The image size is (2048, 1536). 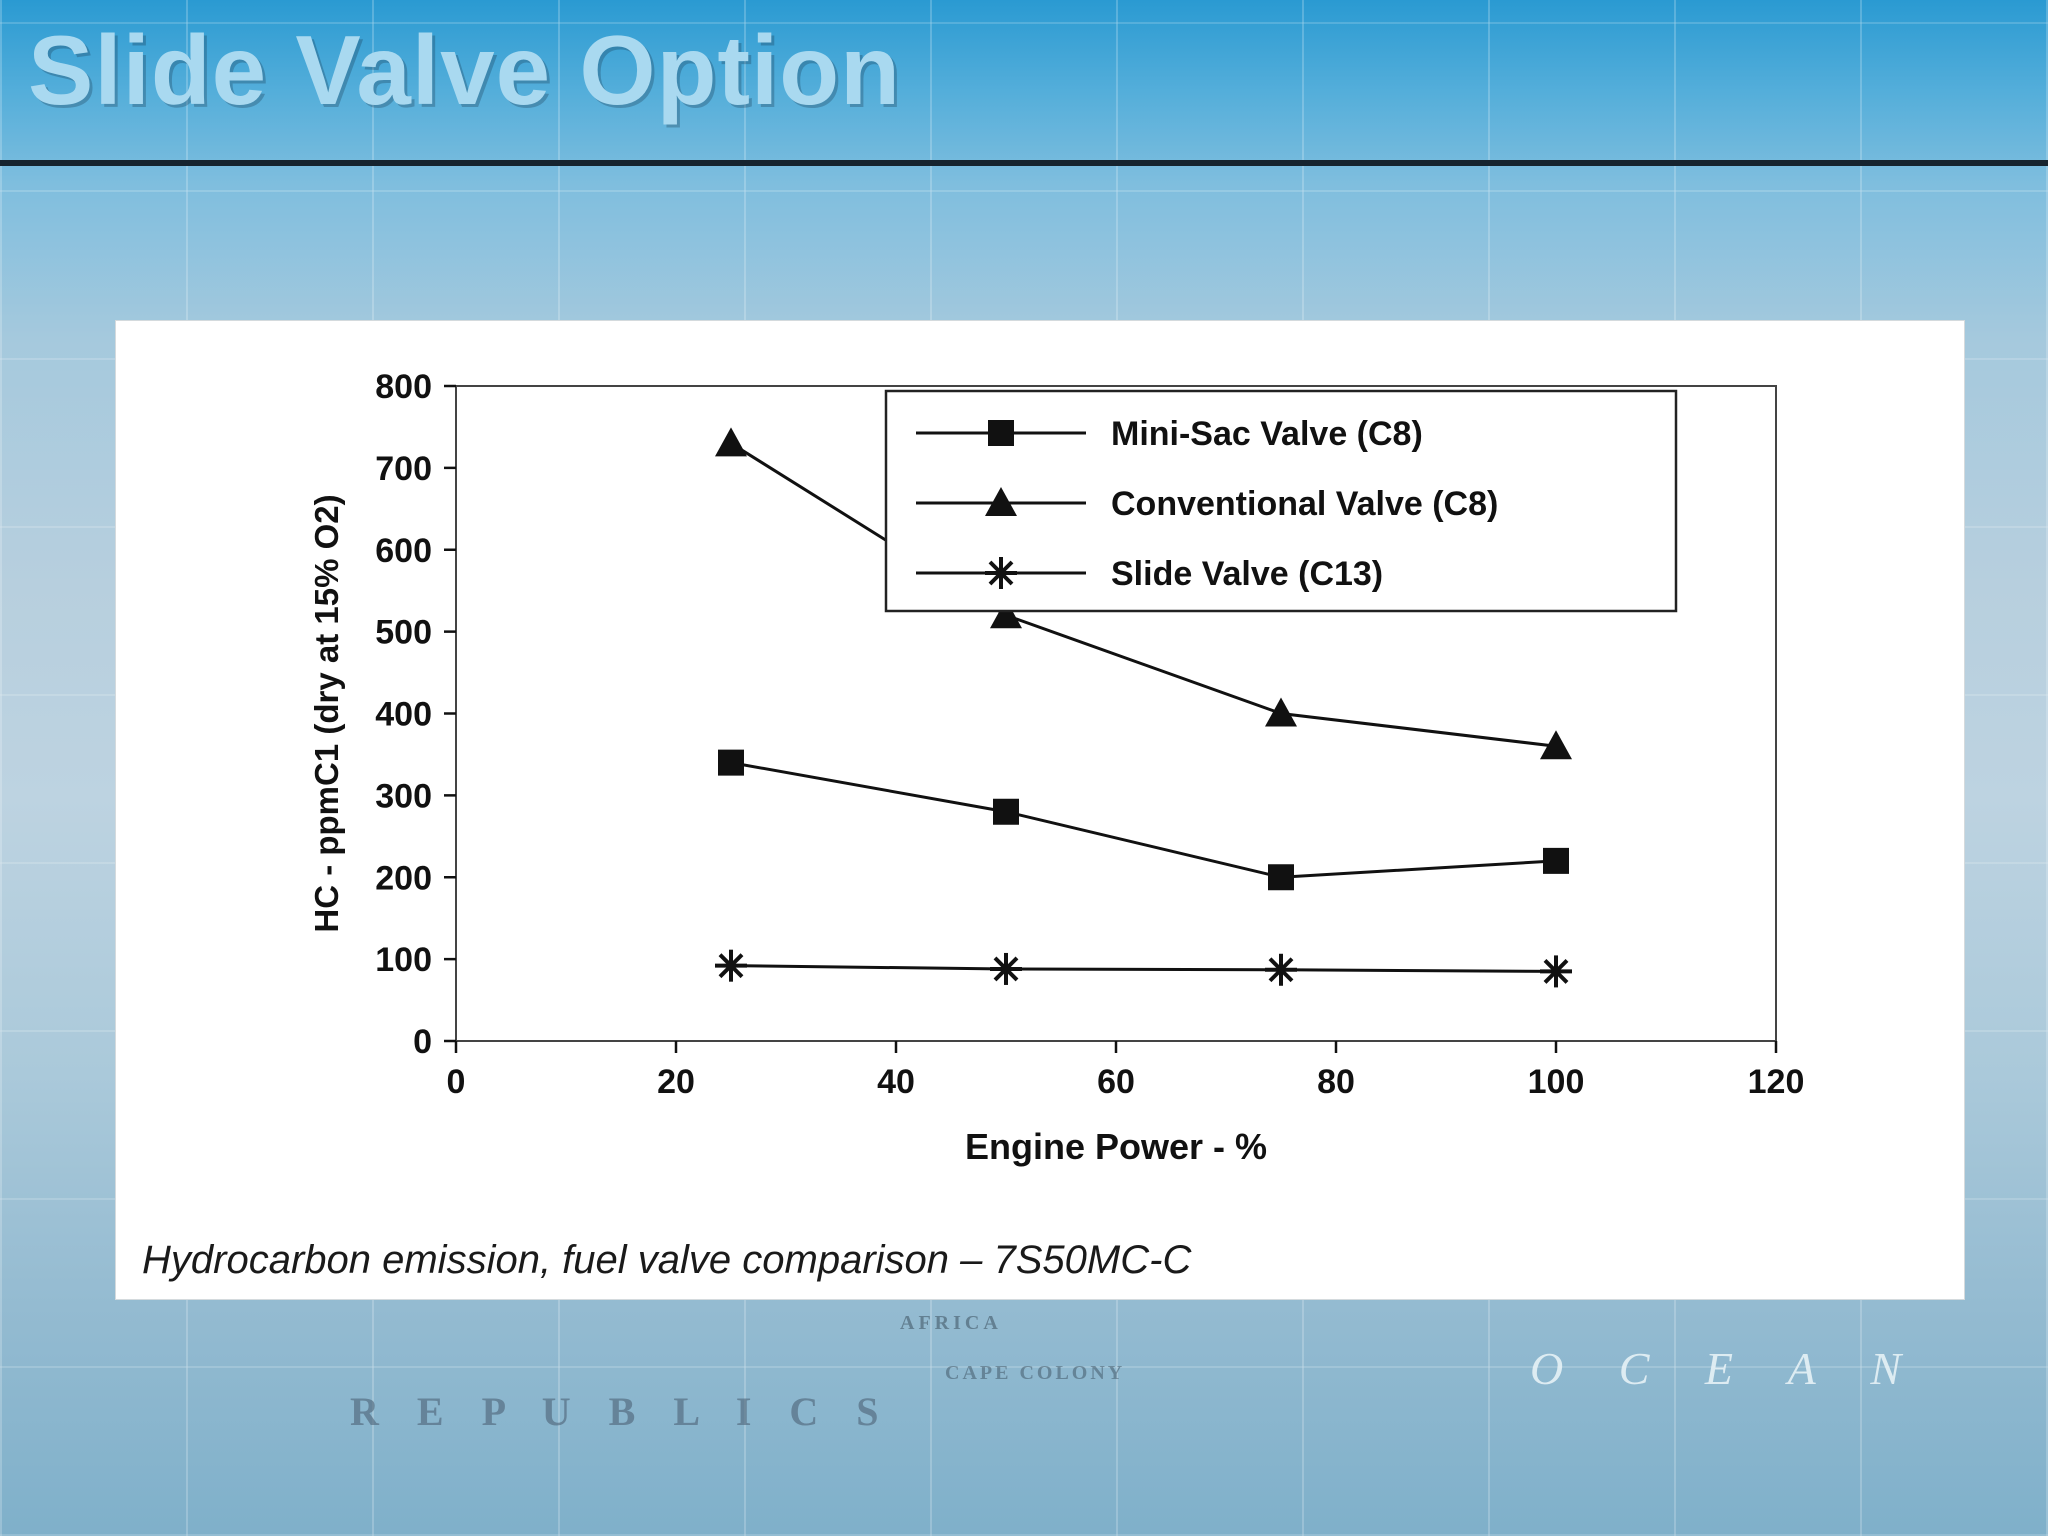 I want to click on svg-text: 300, so click(x=403, y=796).